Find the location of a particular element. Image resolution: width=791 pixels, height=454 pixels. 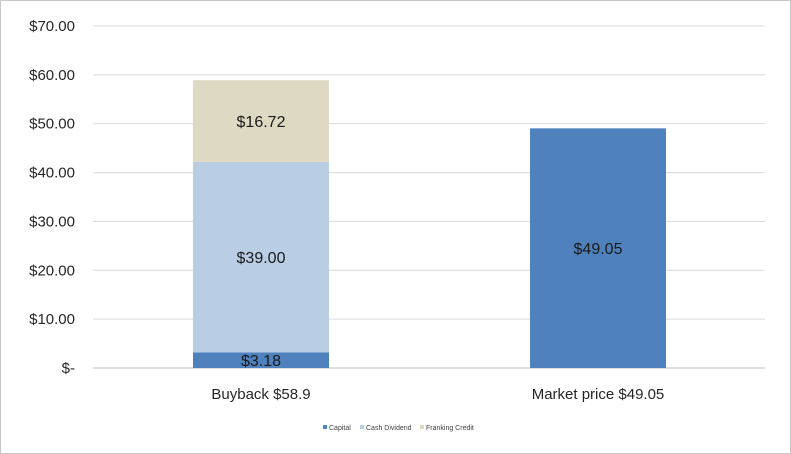

y-tick-label: $40.00 is located at coordinates (52, 173).